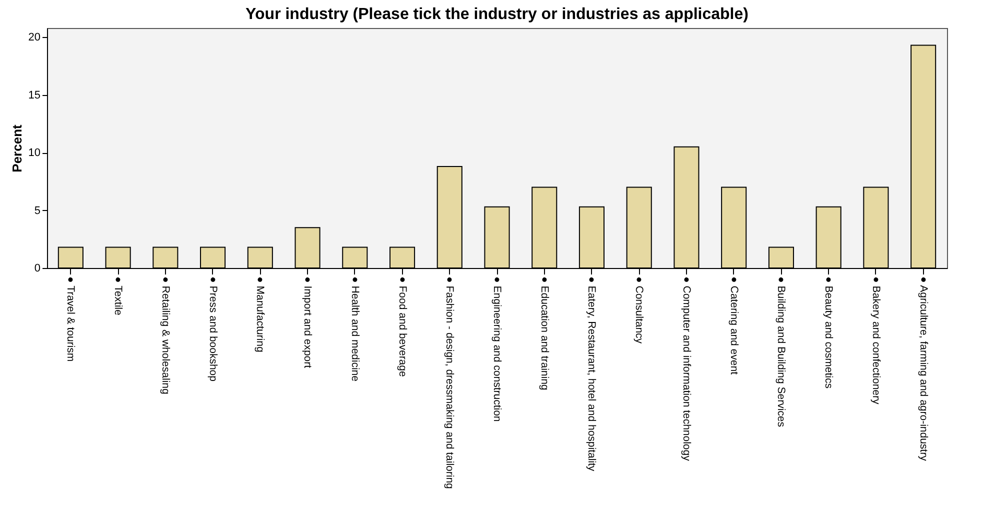  What do you see at coordinates (876, 340) in the screenshot?
I see `x-tick-label: ● Bakery and confectionery` at bounding box center [876, 340].